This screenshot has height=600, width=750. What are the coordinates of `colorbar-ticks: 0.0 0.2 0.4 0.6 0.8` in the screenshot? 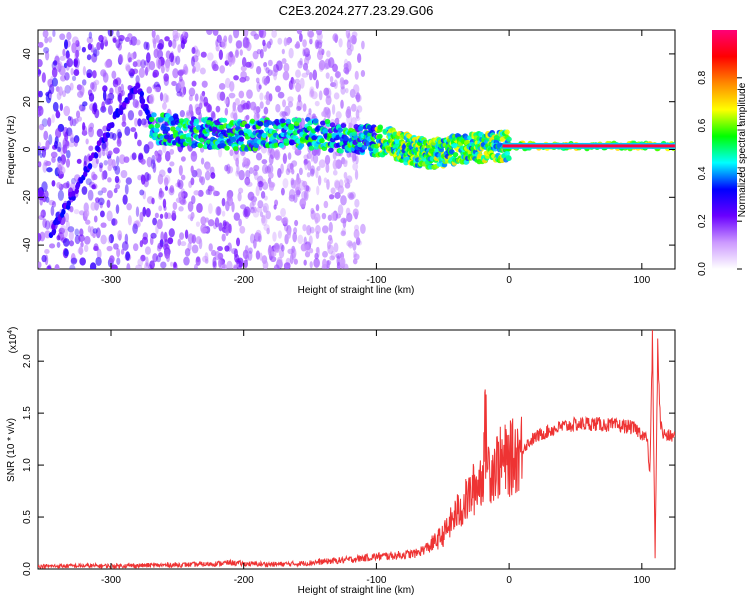 It's located at (719, 173).